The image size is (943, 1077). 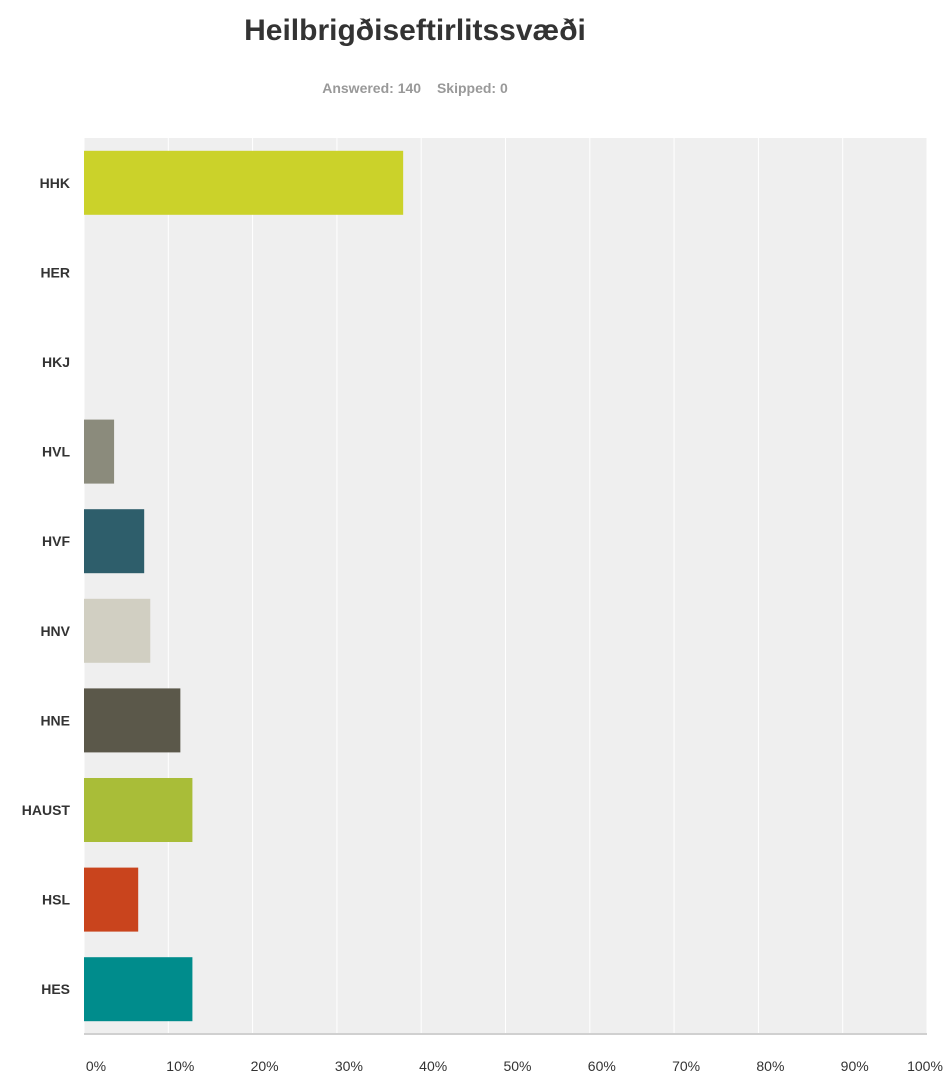 What do you see at coordinates (56, 452) in the screenshot?
I see `category-label: HVL` at bounding box center [56, 452].